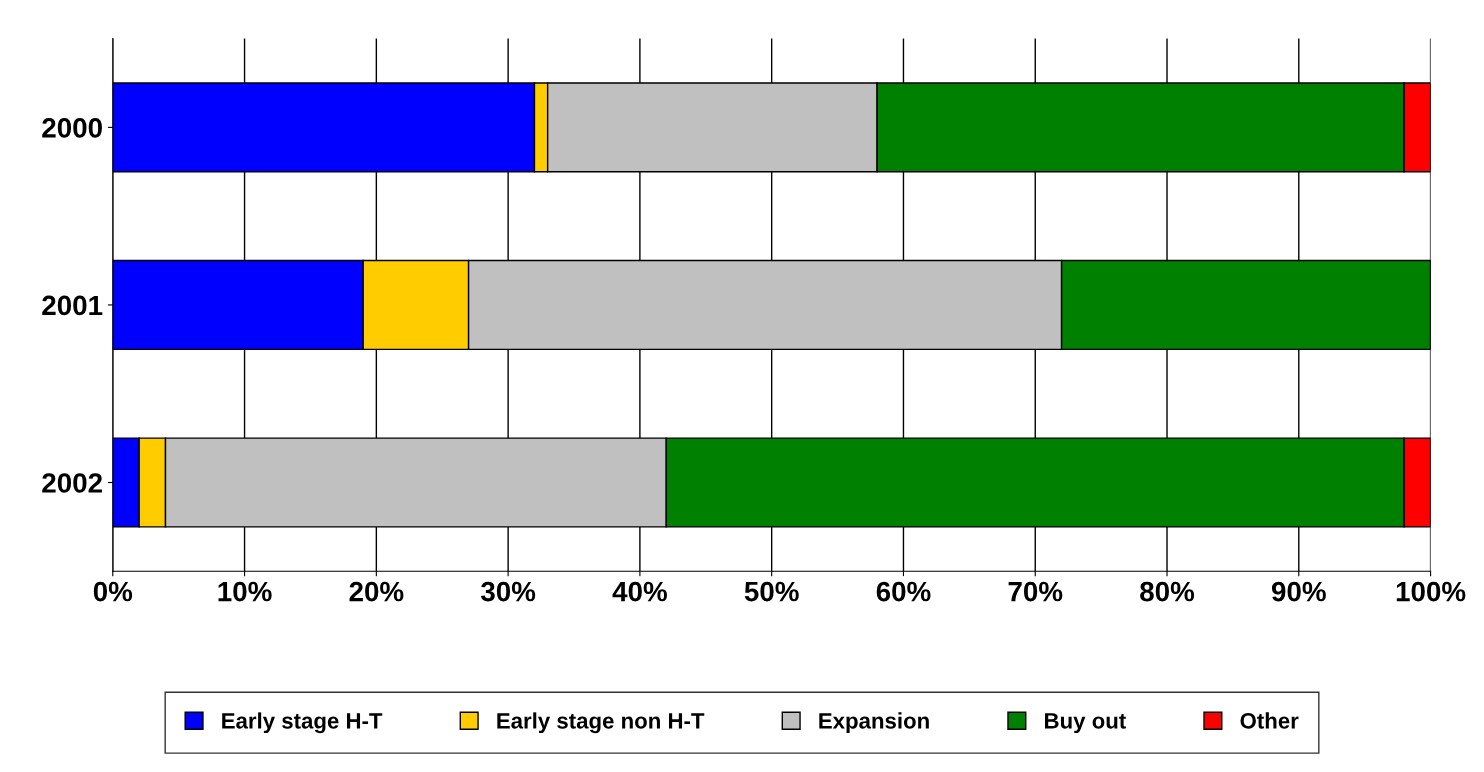 Image resolution: width=1484 pixels, height=772 pixels. What do you see at coordinates (302, 723) in the screenshot?
I see `legend-label: Early stage H-T` at bounding box center [302, 723].